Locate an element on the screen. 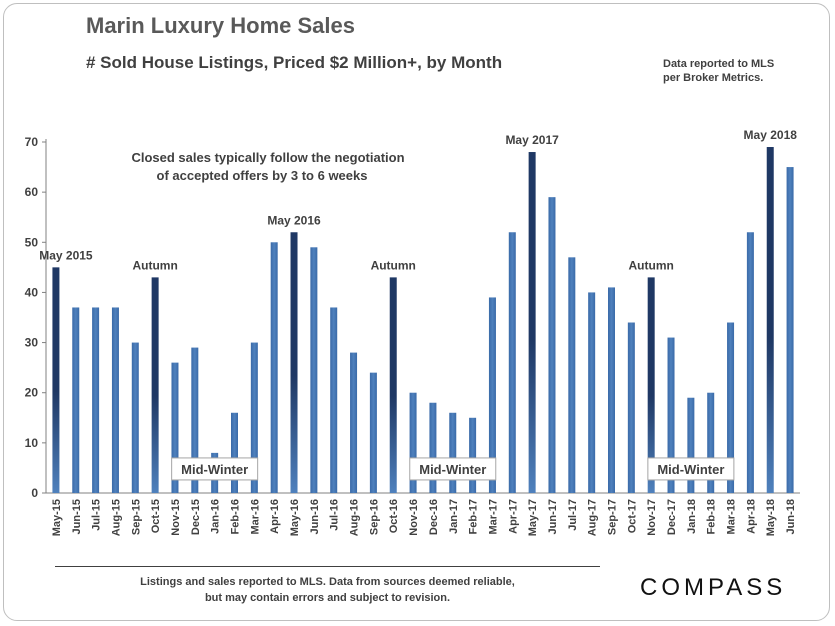  x-tick-label: Nov-16 is located at coordinates (414, 517).